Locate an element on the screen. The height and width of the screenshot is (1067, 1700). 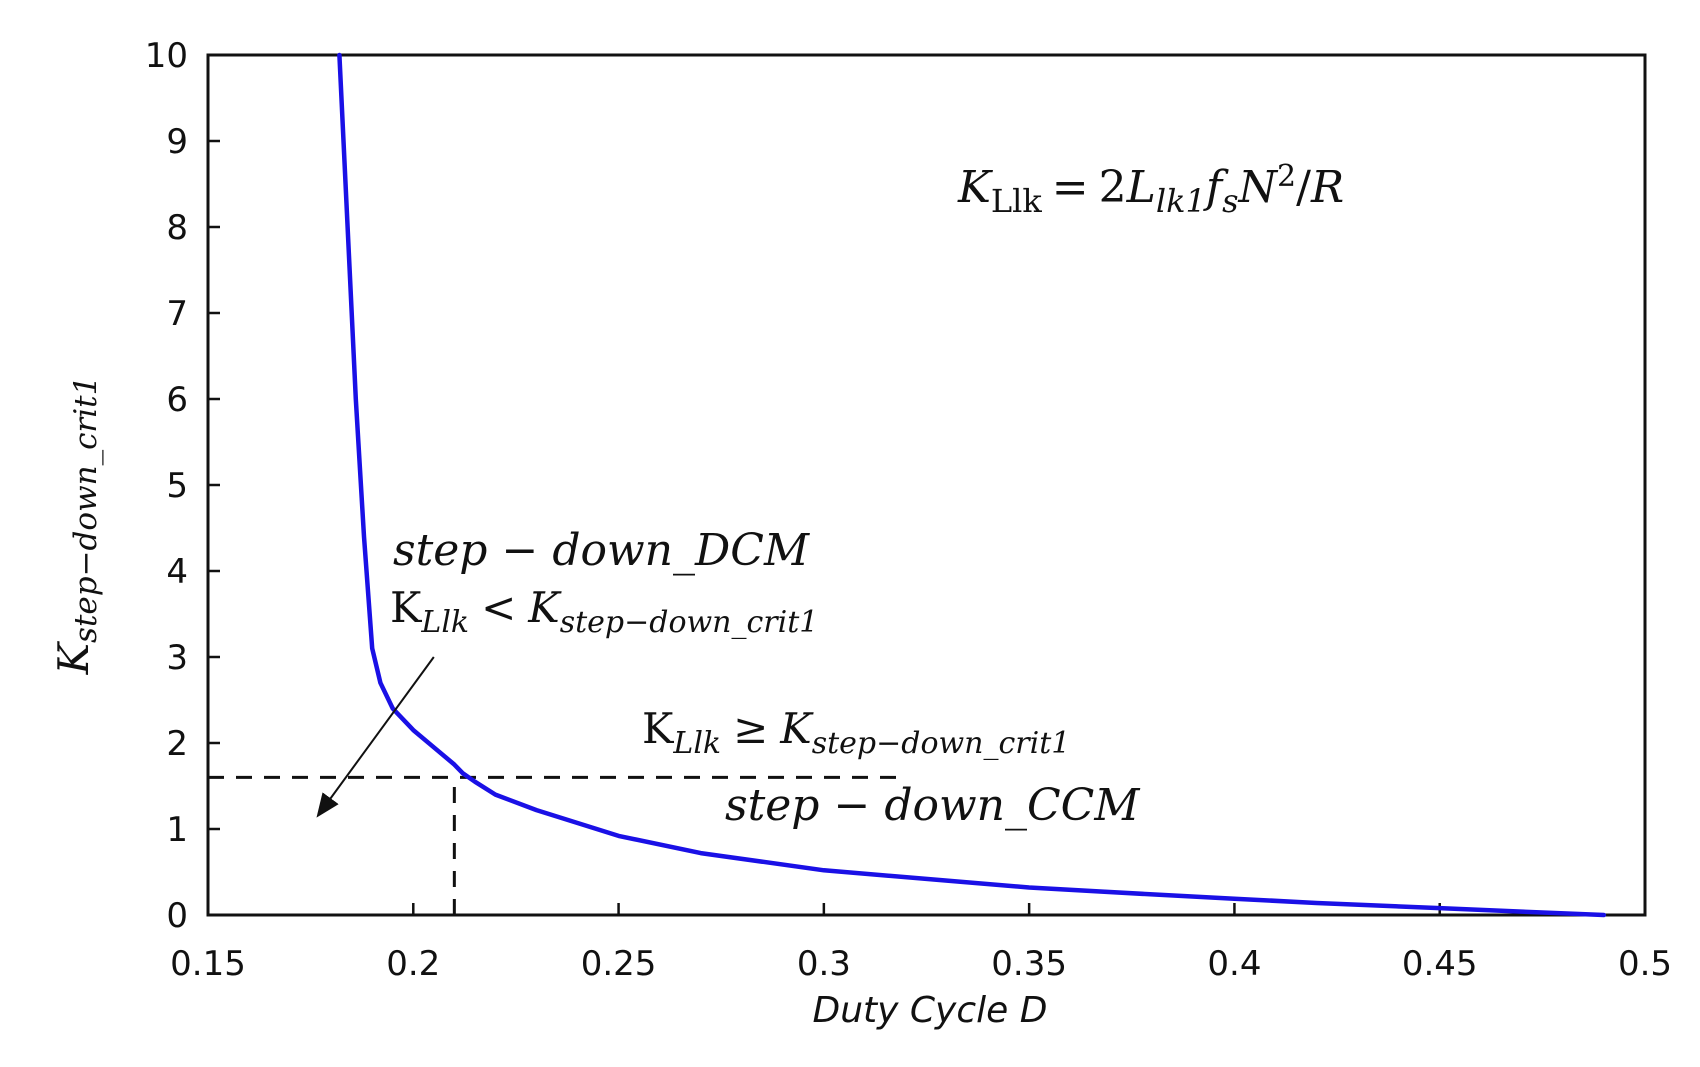
y-axis-label-base: K is located at coordinates (73, 657).